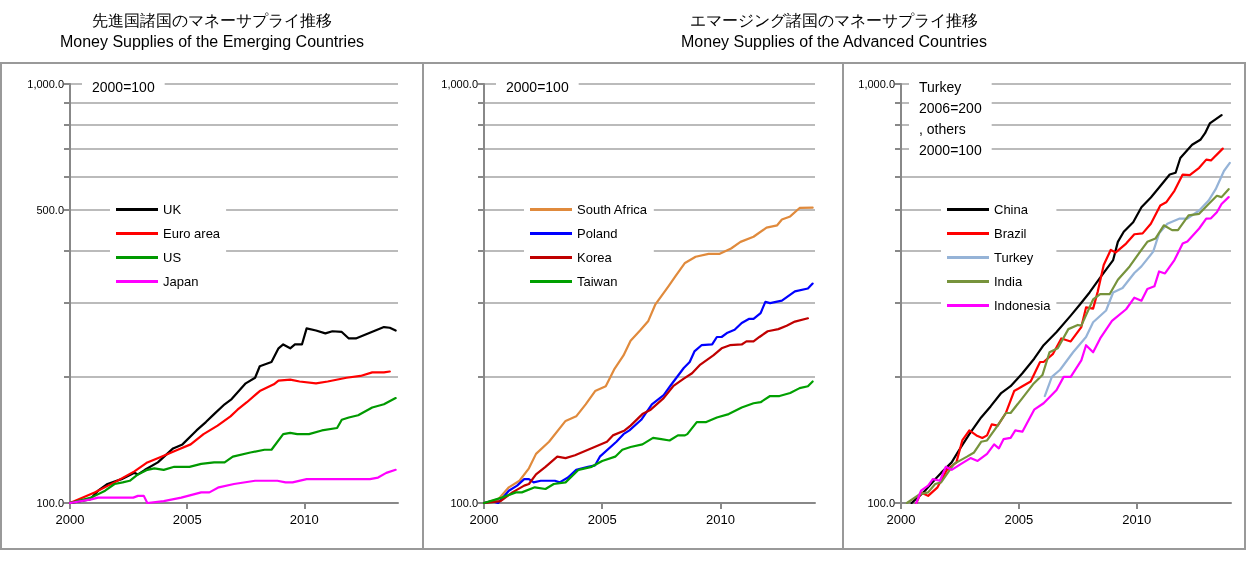 Image resolution: width=1246 pixels, height=572 pixels. What do you see at coordinates (212, 20) in the screenshot?
I see `chart-title: 先進国諸国のマネーサプライ推移` at bounding box center [212, 20].